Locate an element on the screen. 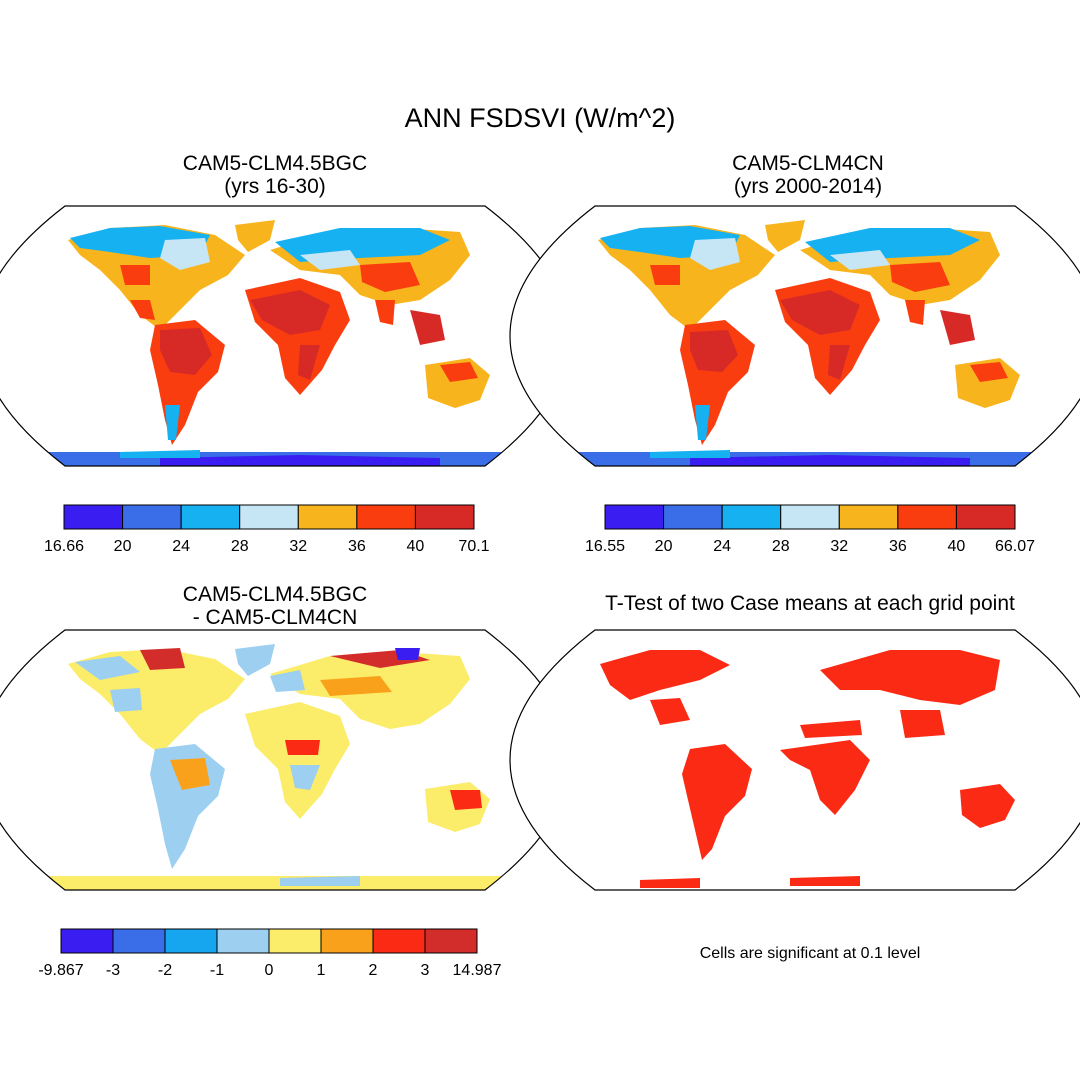 This screenshot has height=1080, width=1080. panel1-title: CAM5-CLM4.5BGC (yrs 16-30) is located at coordinates (275, 175).